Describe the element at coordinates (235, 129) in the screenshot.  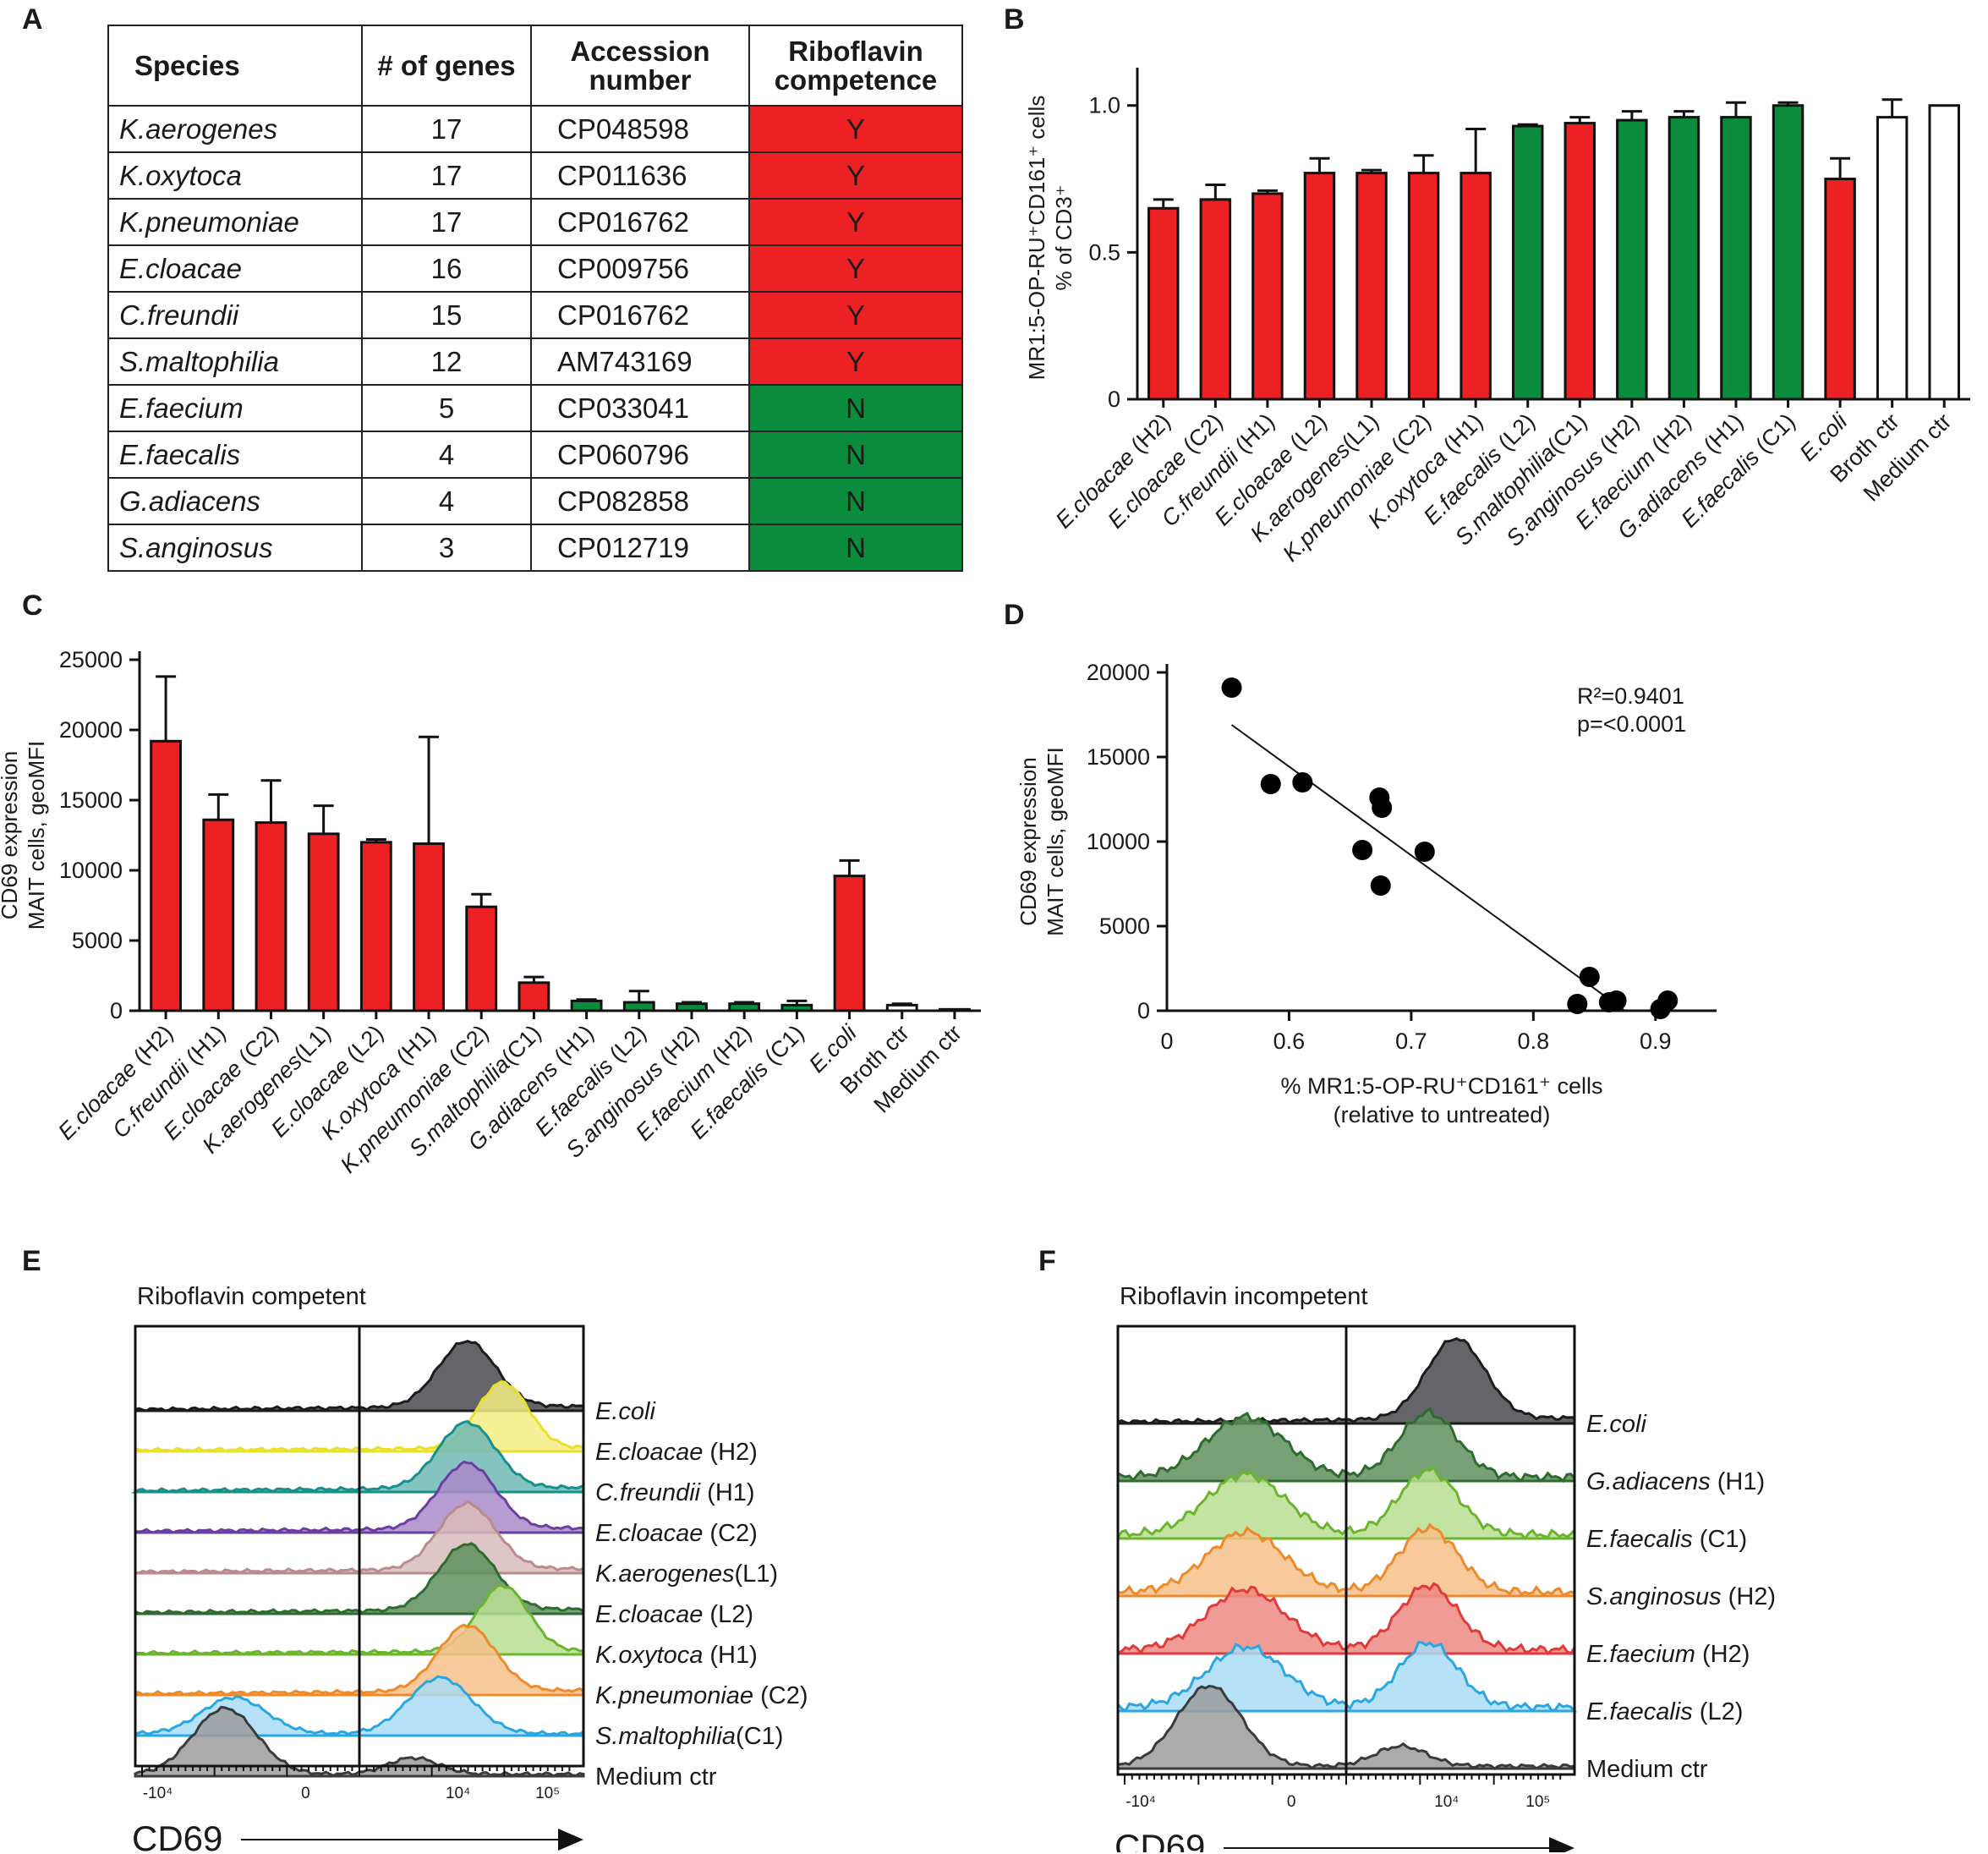
I see `cell-species: K.aerogenes` at that location.